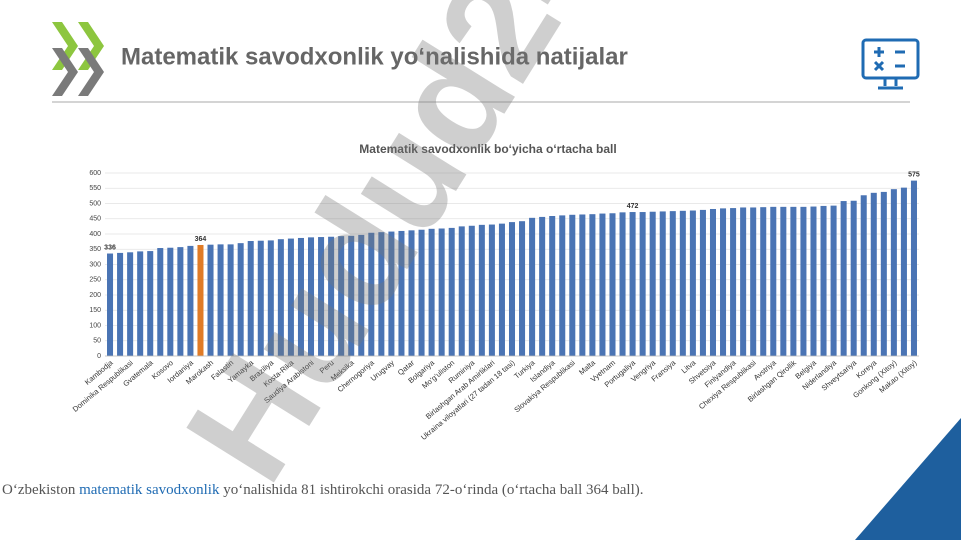 This screenshot has width=961, height=540. I want to click on y-tick-label: 450, so click(95, 219).